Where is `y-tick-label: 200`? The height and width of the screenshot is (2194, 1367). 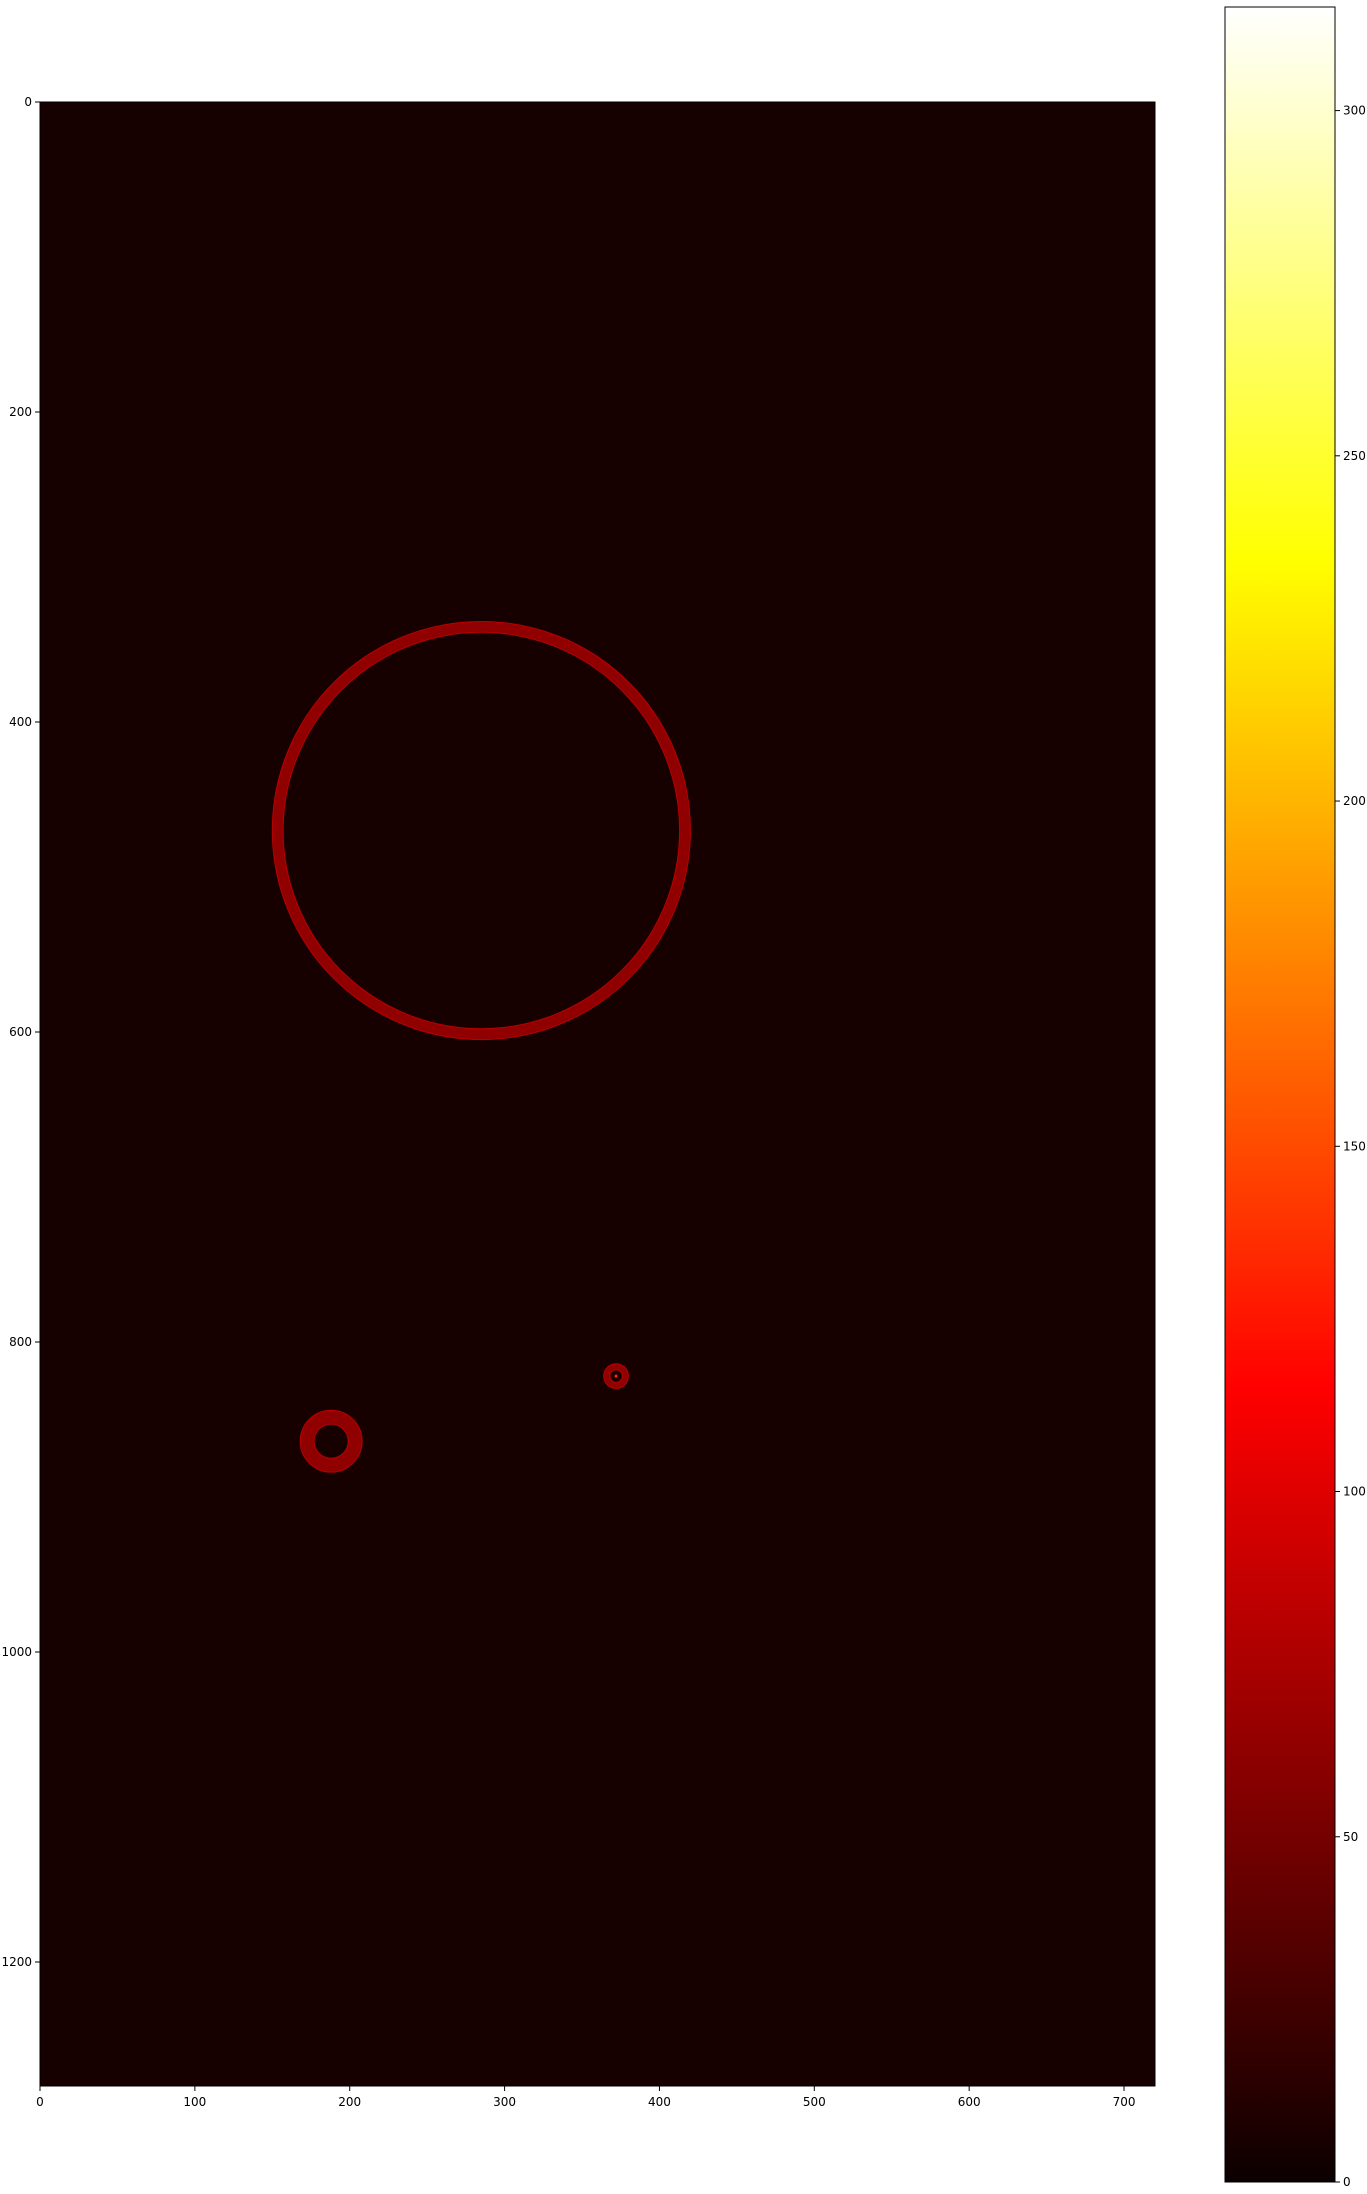 y-tick-label: 200 is located at coordinates (20, 412).